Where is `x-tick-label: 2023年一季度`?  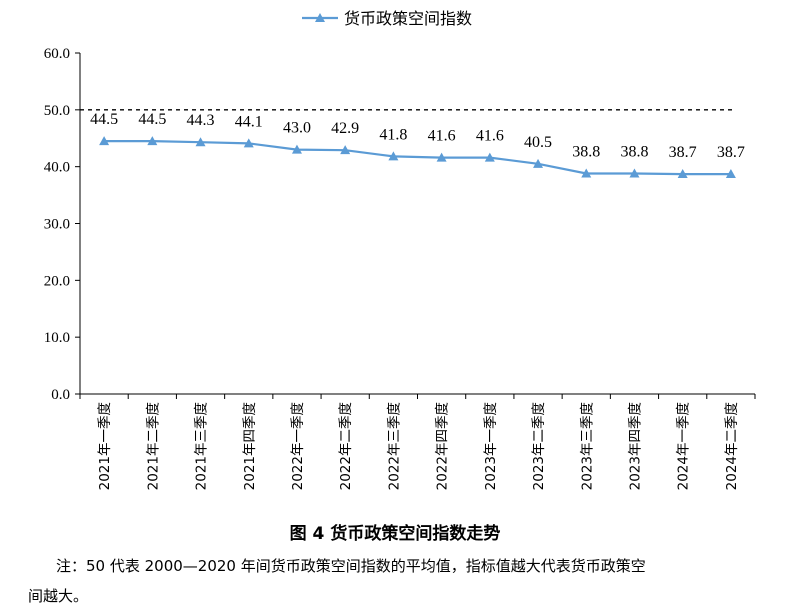 x-tick-label: 2023年一季度 is located at coordinates (491, 446).